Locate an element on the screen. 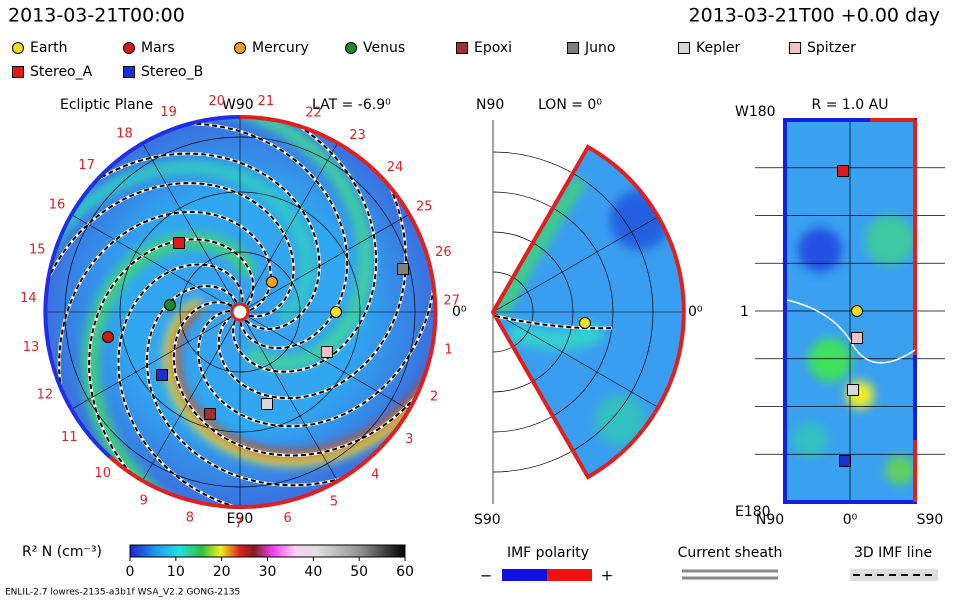 The image size is (960, 600). longitude-label: 4 is located at coordinates (375, 475).